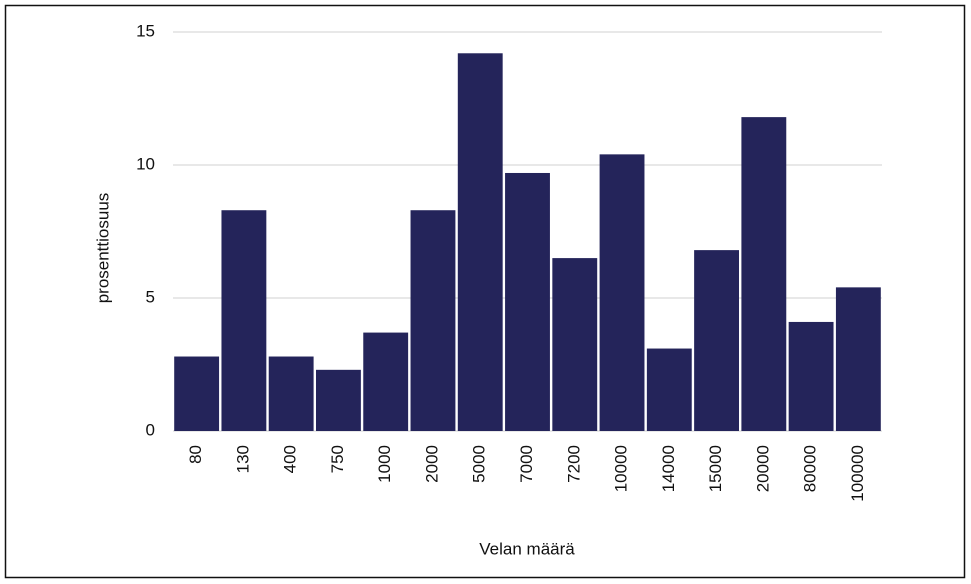 The width and height of the screenshot is (971, 584). I want to click on x-tick-label: 1000, so click(384, 464).